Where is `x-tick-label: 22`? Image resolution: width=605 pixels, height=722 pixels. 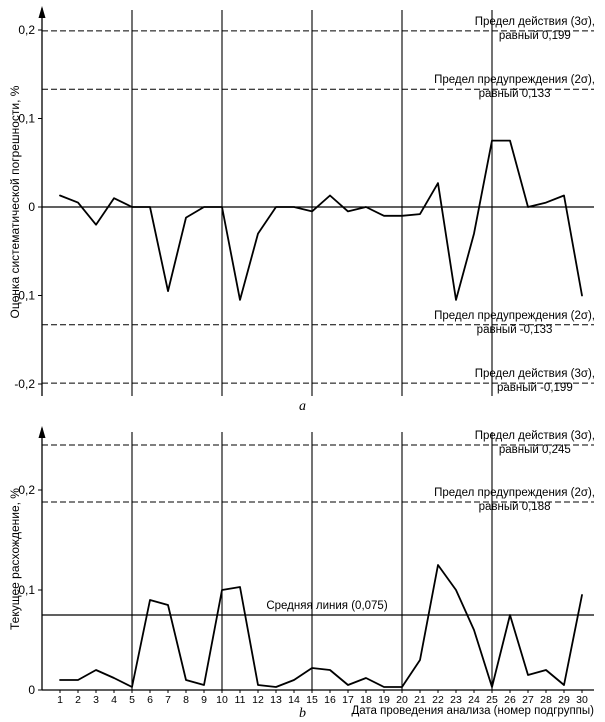
x-tick-label: 22 is located at coordinates (438, 700).